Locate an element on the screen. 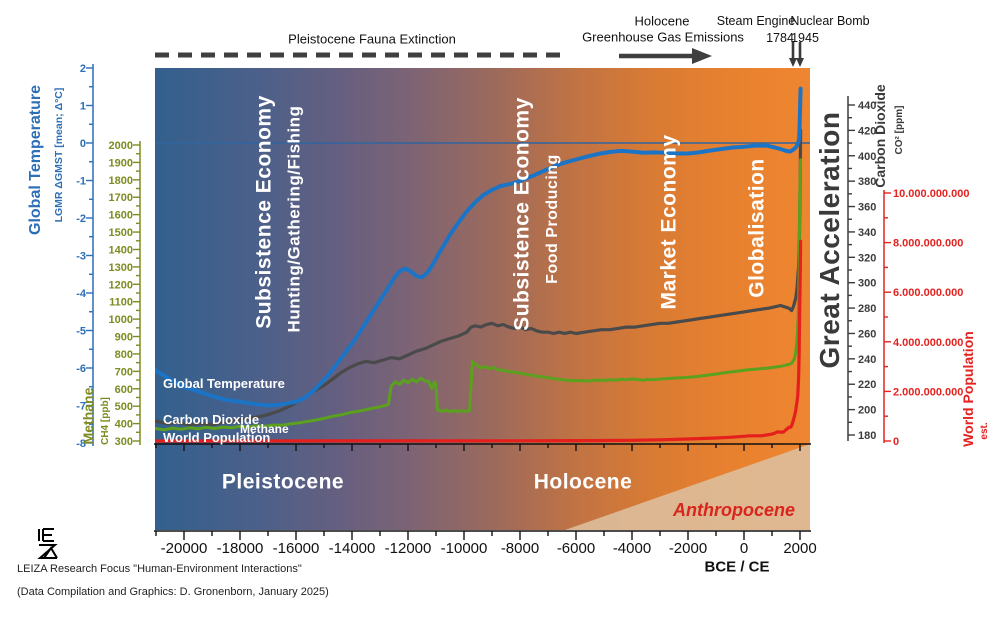 Image resolution: width=1000 pixels, height=619 pixels. x-tick-label: -12000 is located at coordinates (408, 548).